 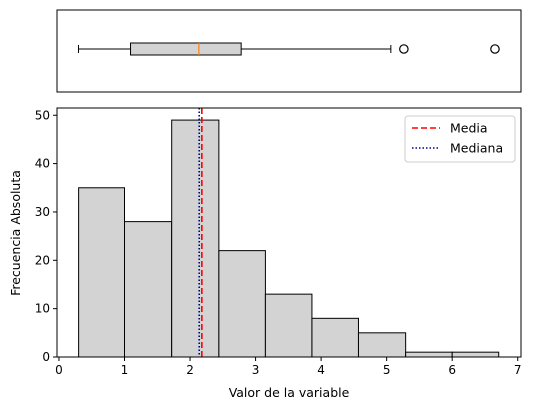 What do you see at coordinates (256, 370) in the screenshot?
I see `x-tick-label: 3` at bounding box center [256, 370].